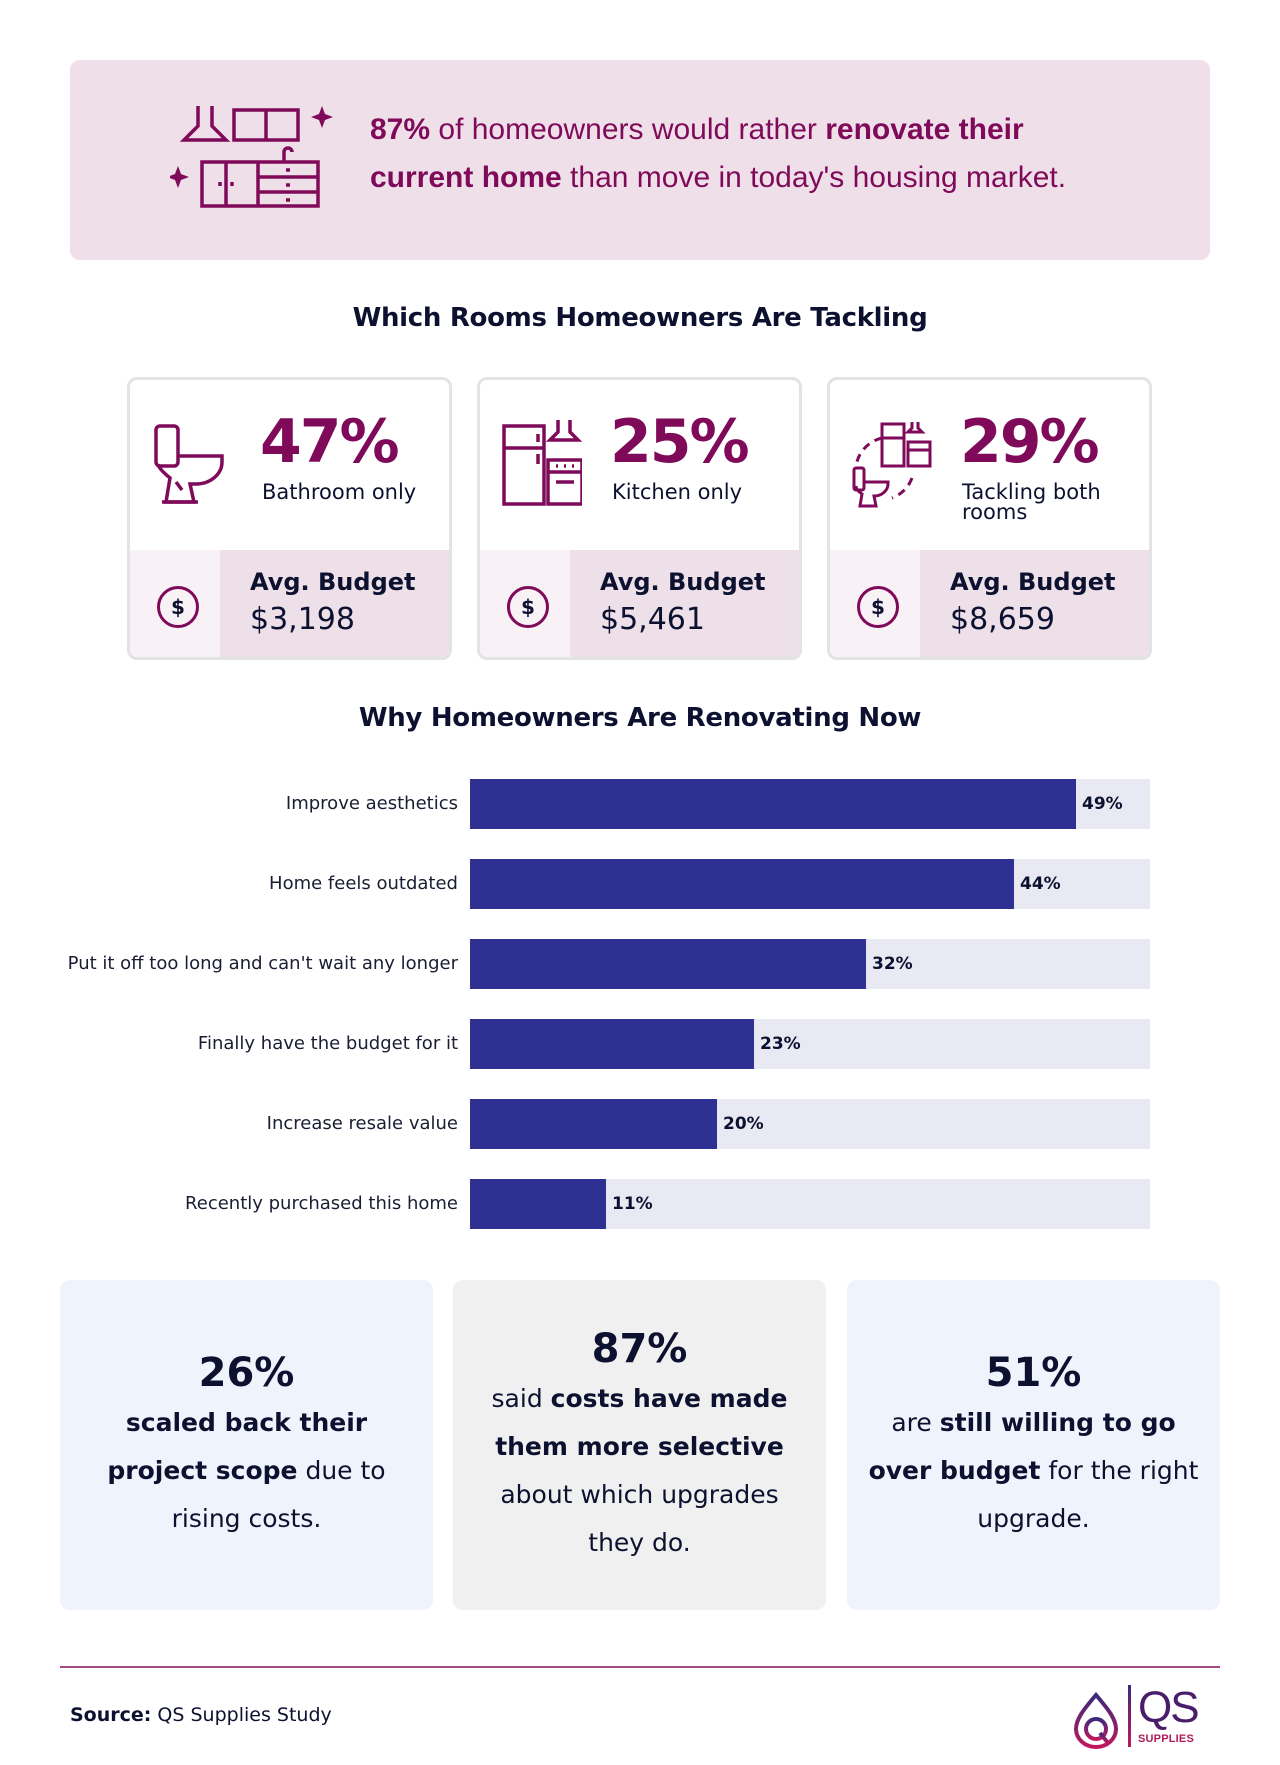  I want to click on room-card-kitchen: 25% Kitchen only $ Avg. Budget $5,461, so click(639, 518).